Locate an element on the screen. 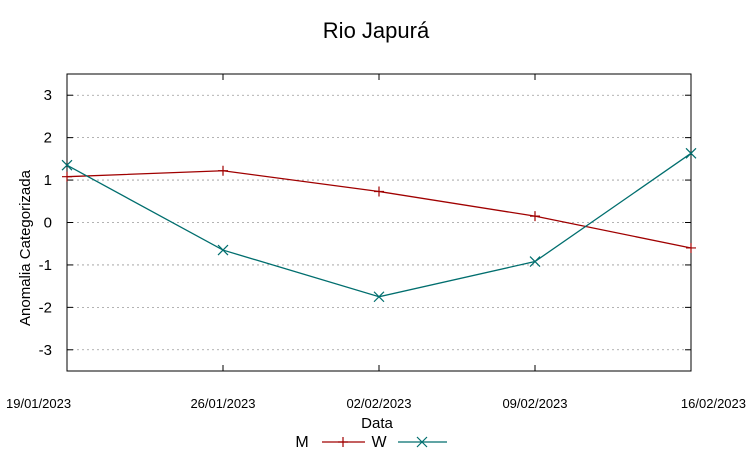 This screenshot has width=752, height=459. legend-point-m is located at coordinates (343, 442).